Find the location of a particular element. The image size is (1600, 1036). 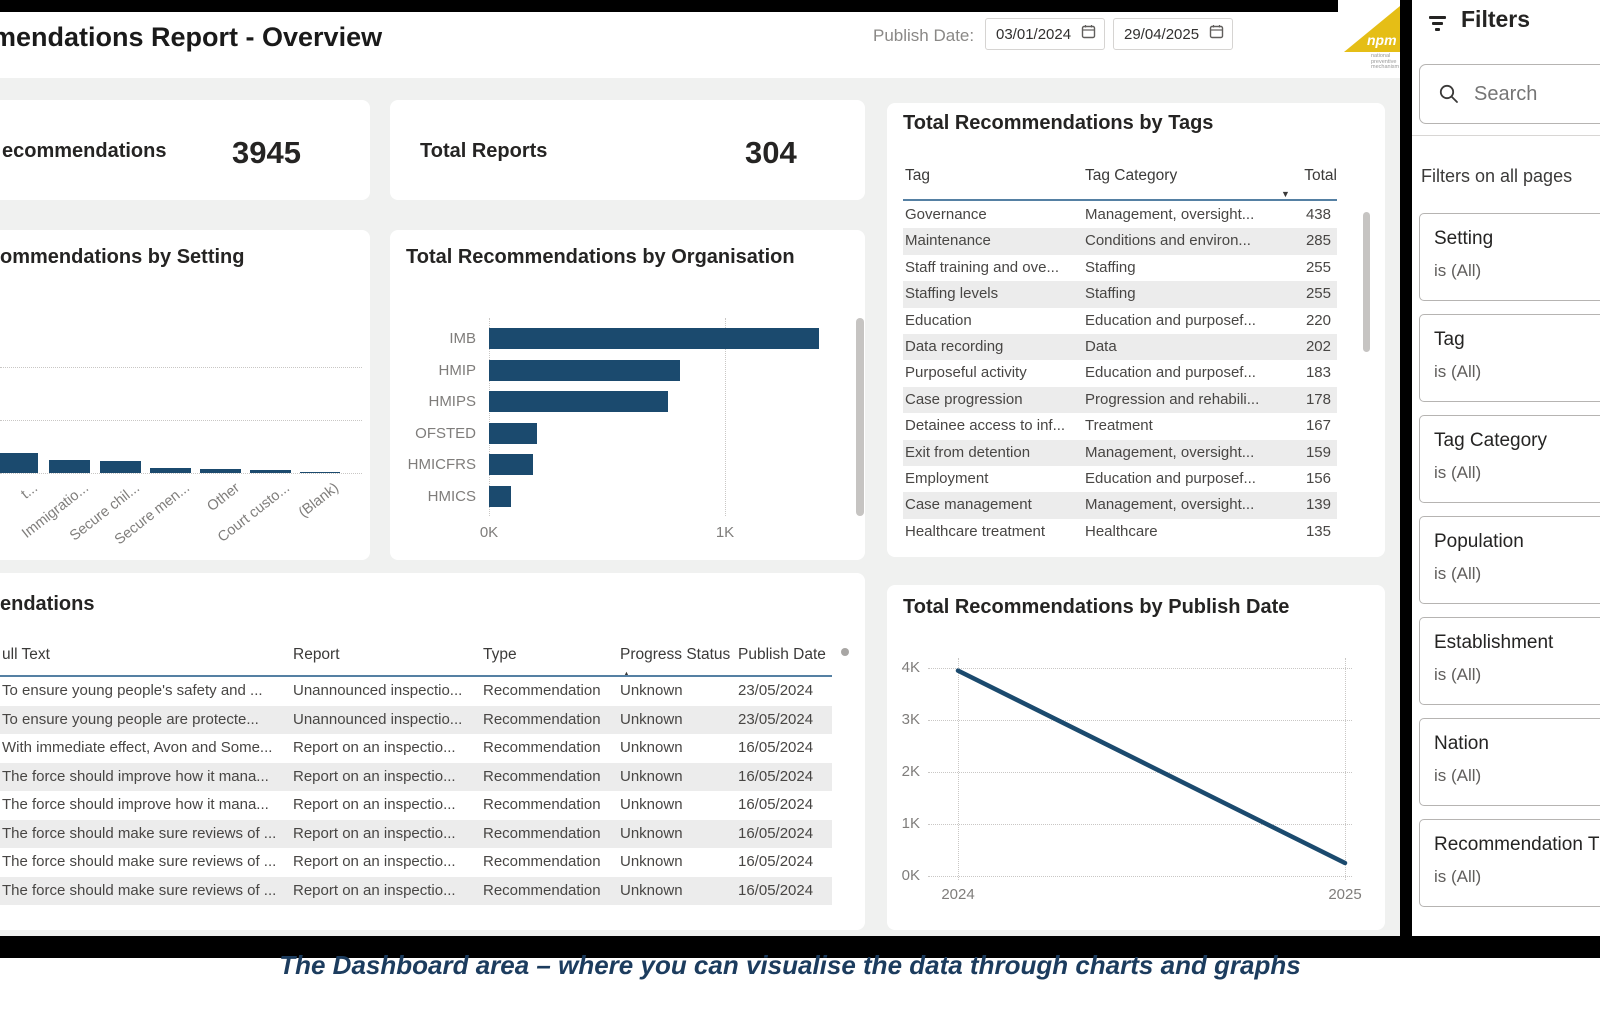

total-cell: 139 is located at coordinates (1318, 505).